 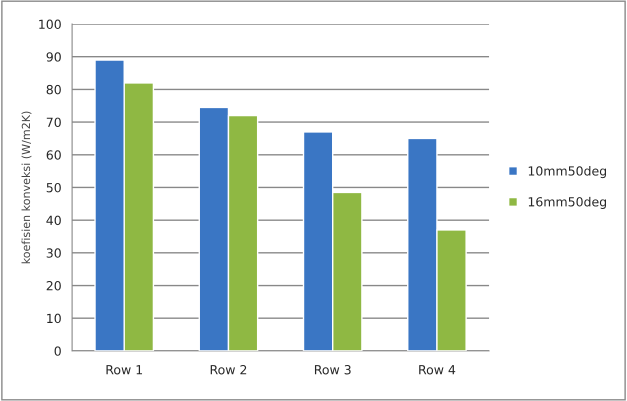 What do you see at coordinates (27, 188) in the screenshot?
I see `y-axis-title: koefisien konveksi (W/m2K)` at bounding box center [27, 188].